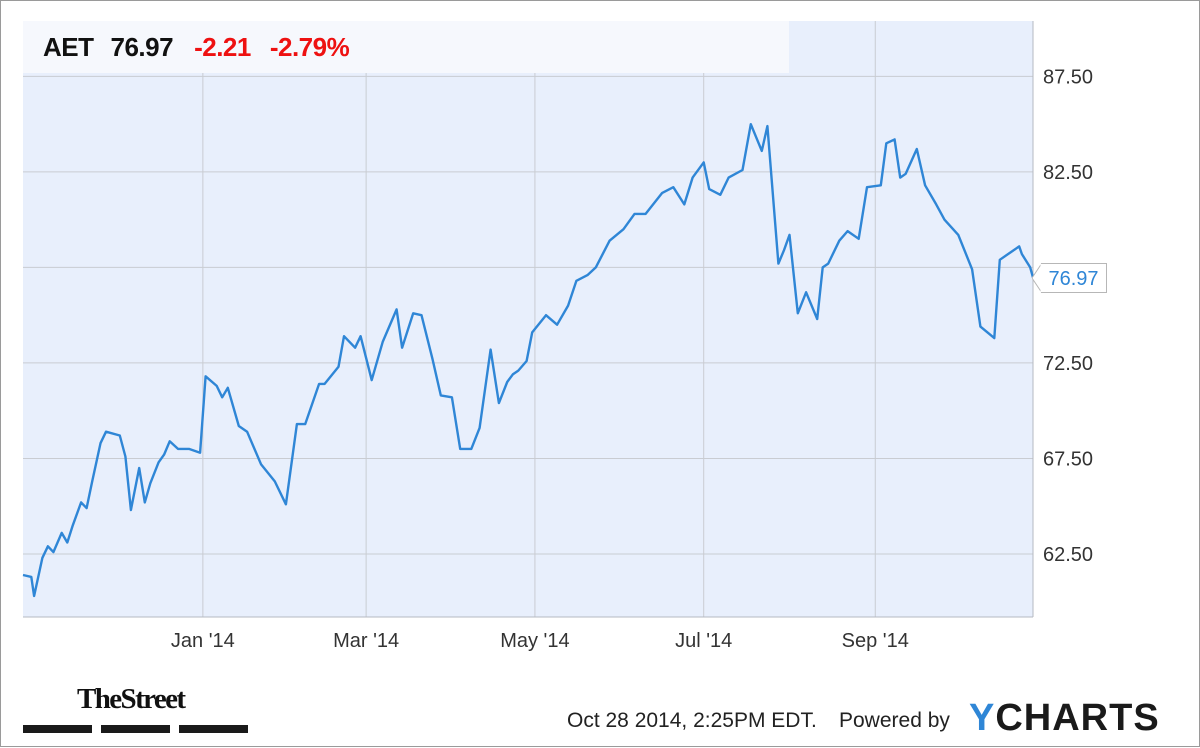 This screenshot has height=748, width=1200. I want to click on last-price: 76.97, so click(142, 46).